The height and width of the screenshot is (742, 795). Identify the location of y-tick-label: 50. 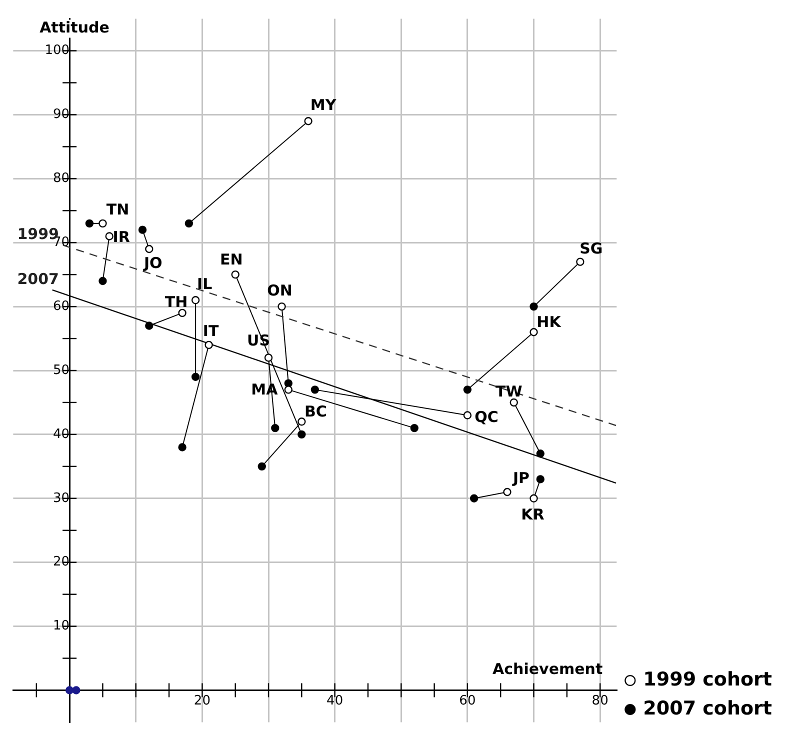
(61, 370).